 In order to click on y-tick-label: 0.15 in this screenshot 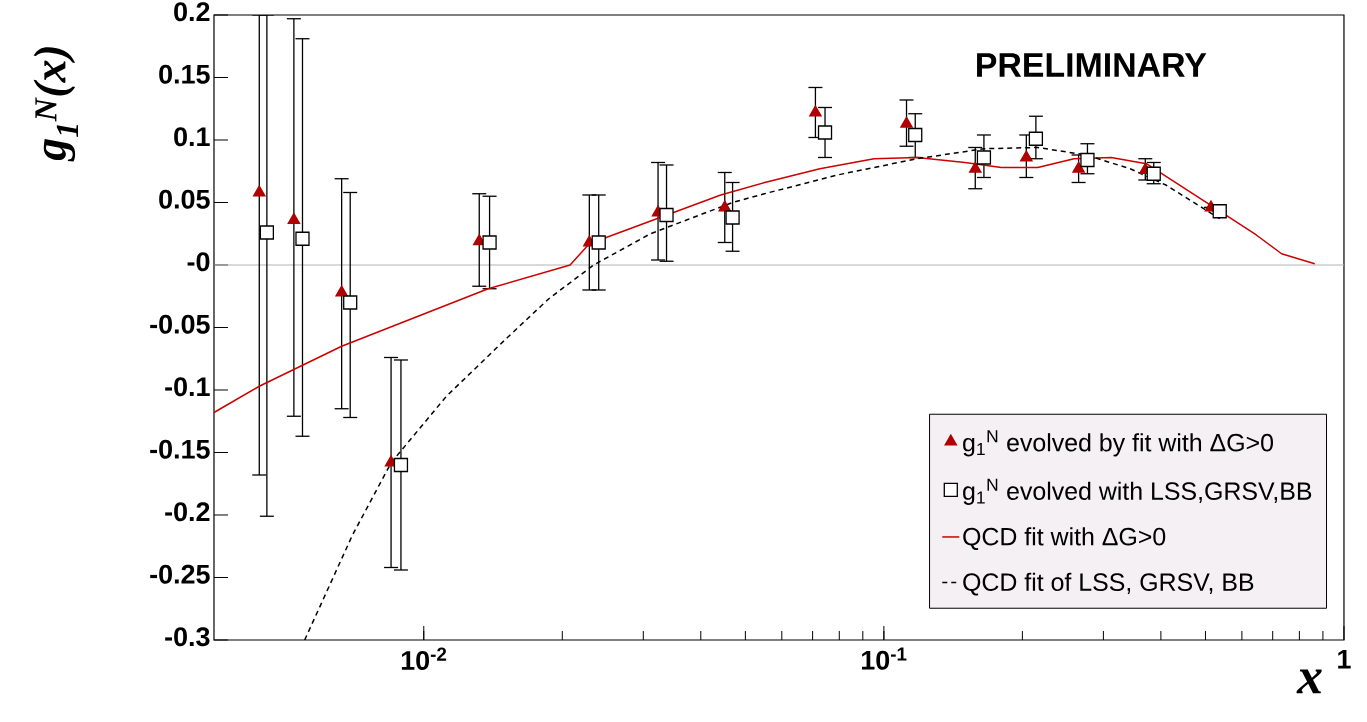, I will do `click(184, 74)`.